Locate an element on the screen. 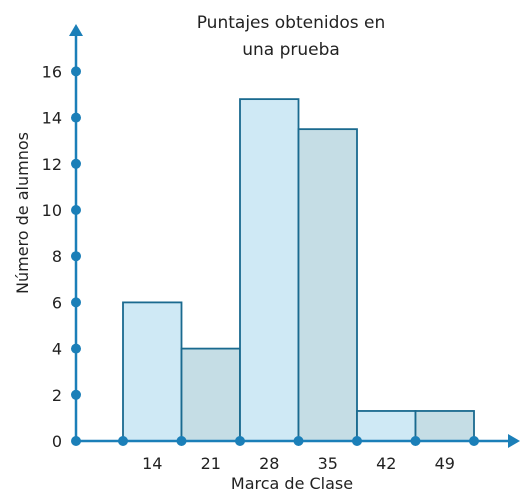  y-tick-label-6: 6 is located at coordinates (57, 302).